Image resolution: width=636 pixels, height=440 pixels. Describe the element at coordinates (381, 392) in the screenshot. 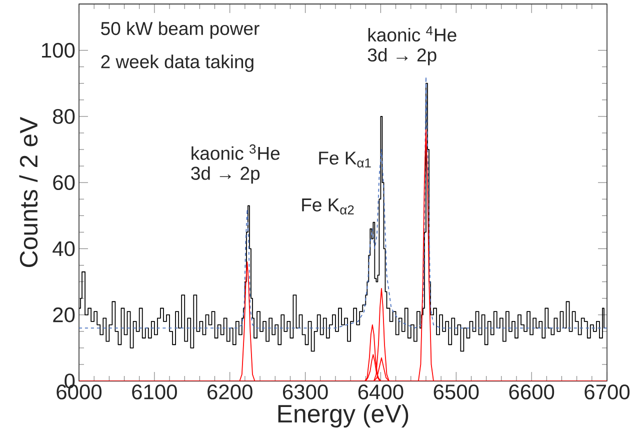

I see `x-tick-label: 6400` at that location.